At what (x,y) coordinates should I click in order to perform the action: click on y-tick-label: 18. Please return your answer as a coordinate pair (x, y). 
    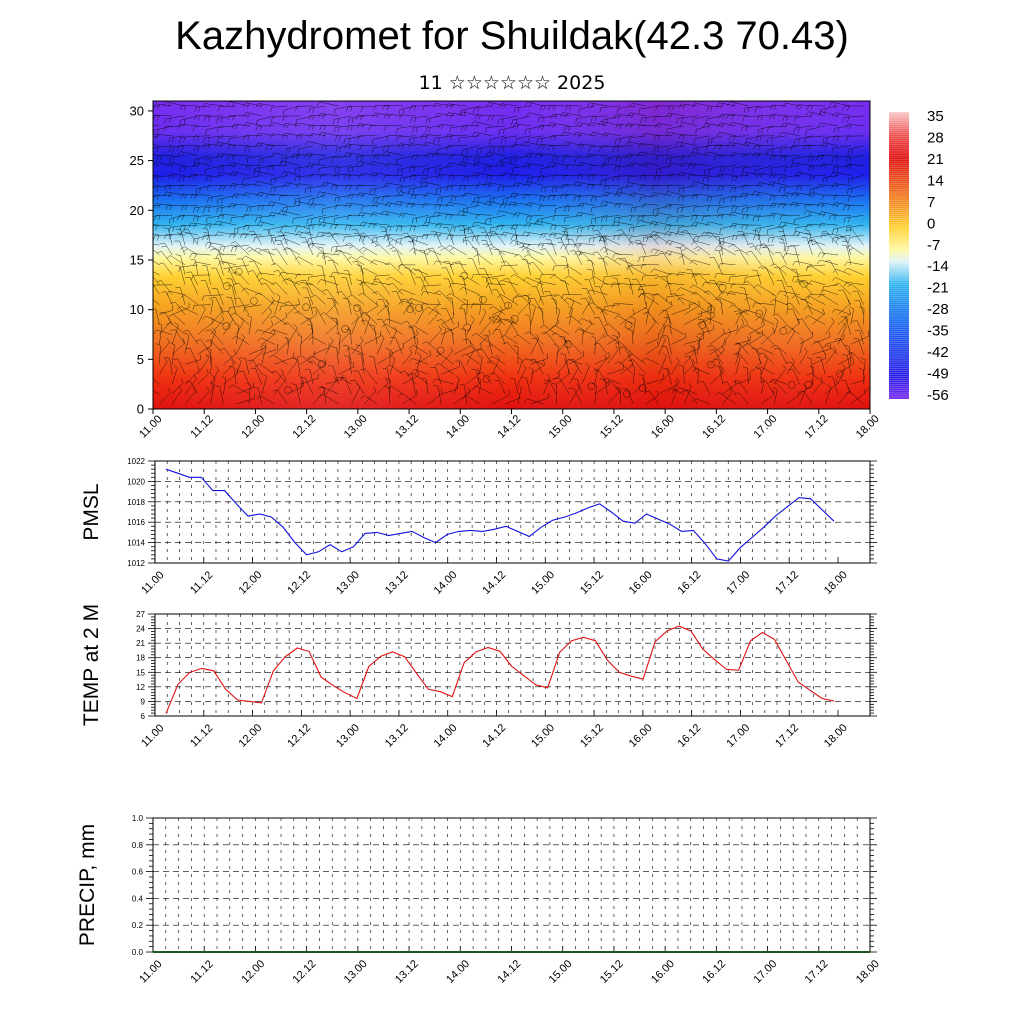
    Looking at the image, I should click on (140, 658).